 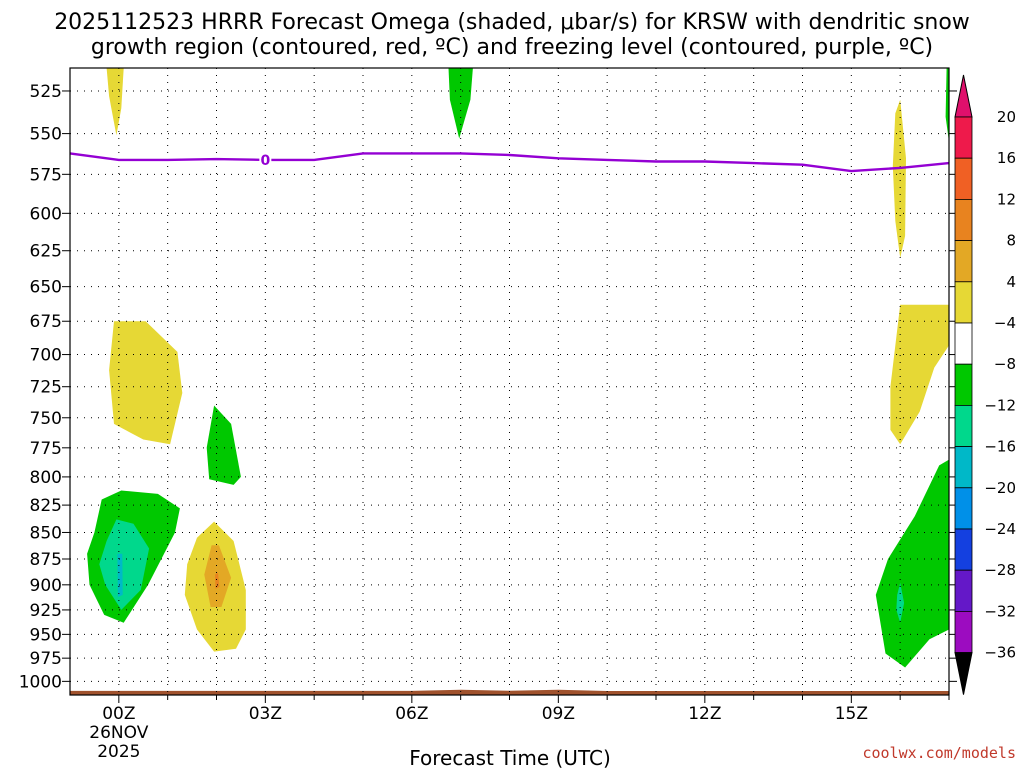 What do you see at coordinates (1000, 447) in the screenshot?
I see `colorbar-label-8: −16` at bounding box center [1000, 447].